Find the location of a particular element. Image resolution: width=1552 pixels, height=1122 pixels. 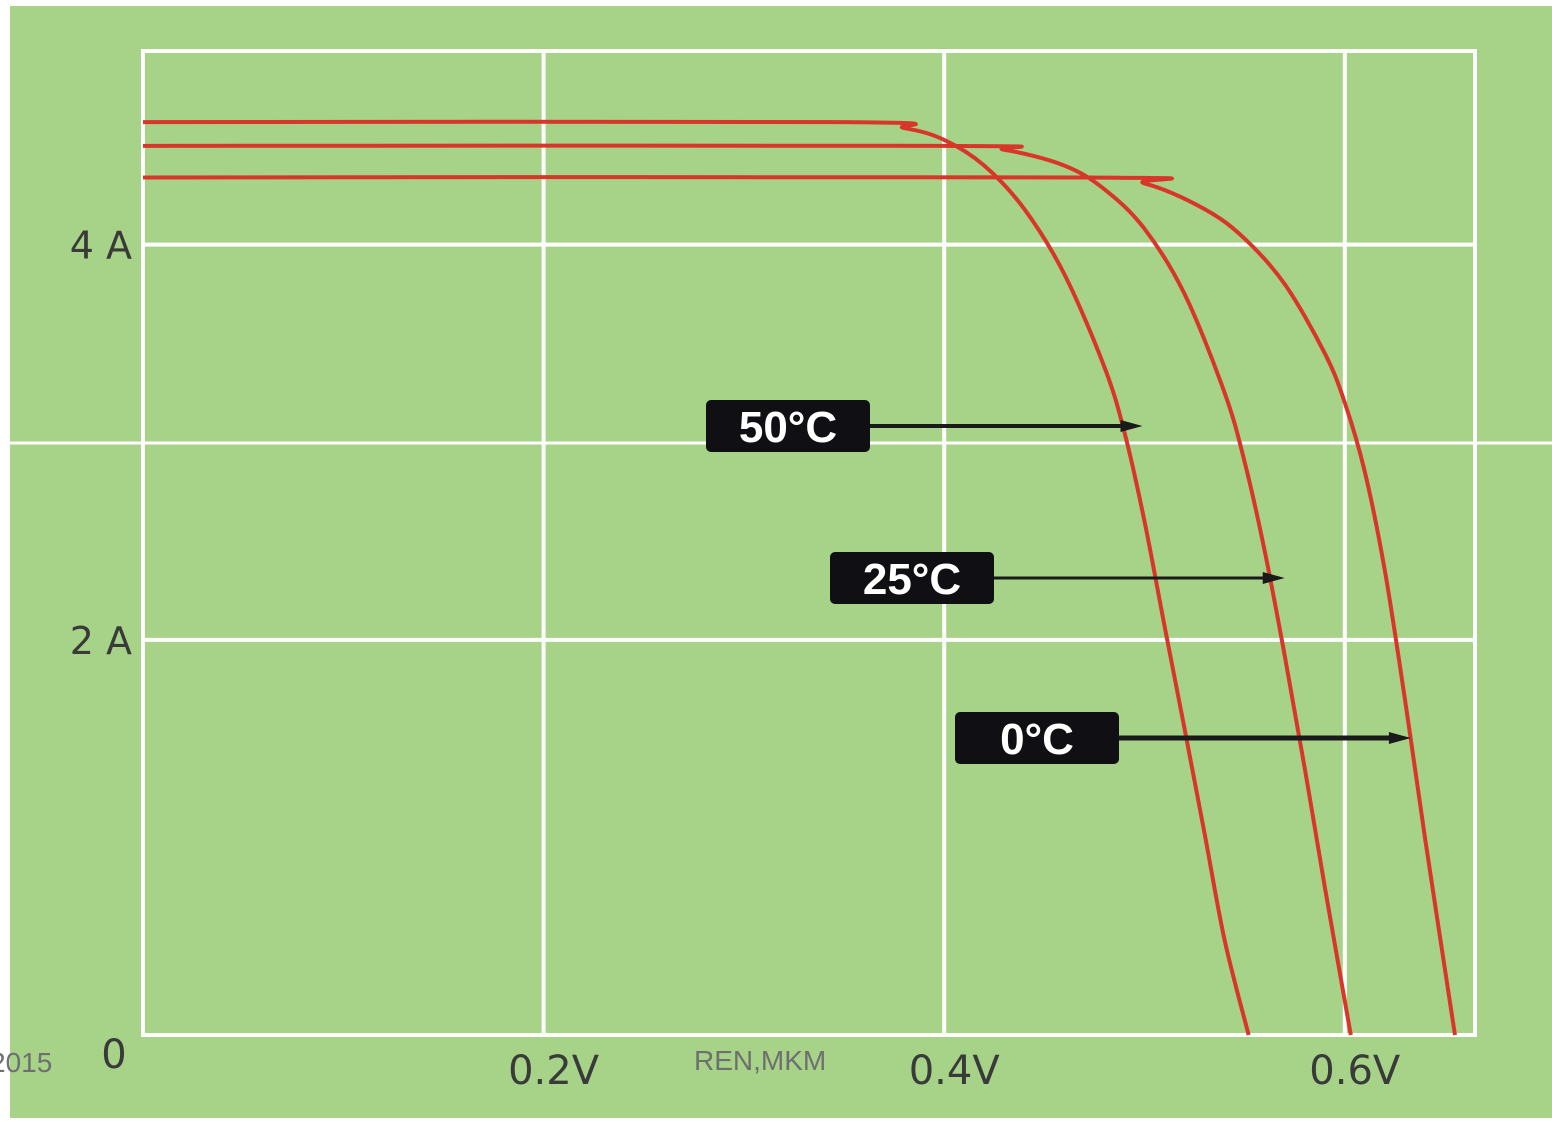

footer-center-text: REN,MKM is located at coordinates (760, 1060).